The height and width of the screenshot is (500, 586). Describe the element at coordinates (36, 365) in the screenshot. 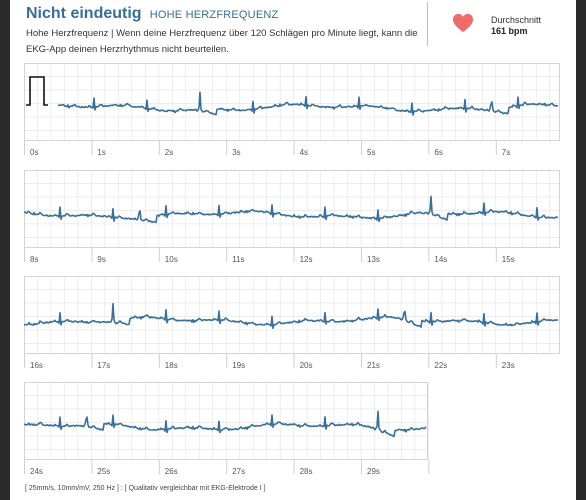

I see `time-tick-label: 16s` at that location.